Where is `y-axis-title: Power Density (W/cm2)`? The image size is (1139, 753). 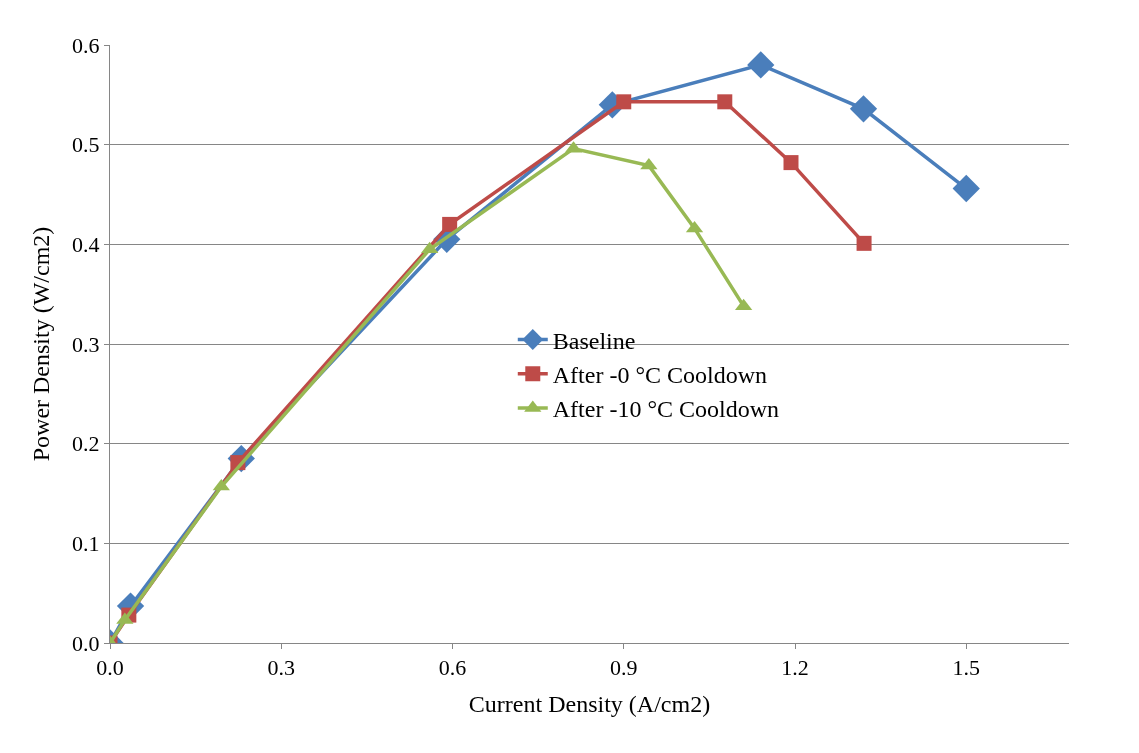 y-axis-title: Power Density (W/cm2) is located at coordinates (41, 344).